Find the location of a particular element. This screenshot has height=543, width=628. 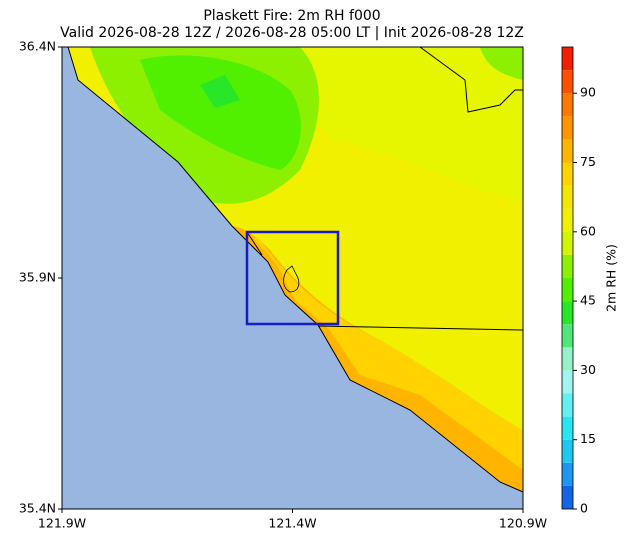

fire-perimeter is located at coordinates (291, 279).